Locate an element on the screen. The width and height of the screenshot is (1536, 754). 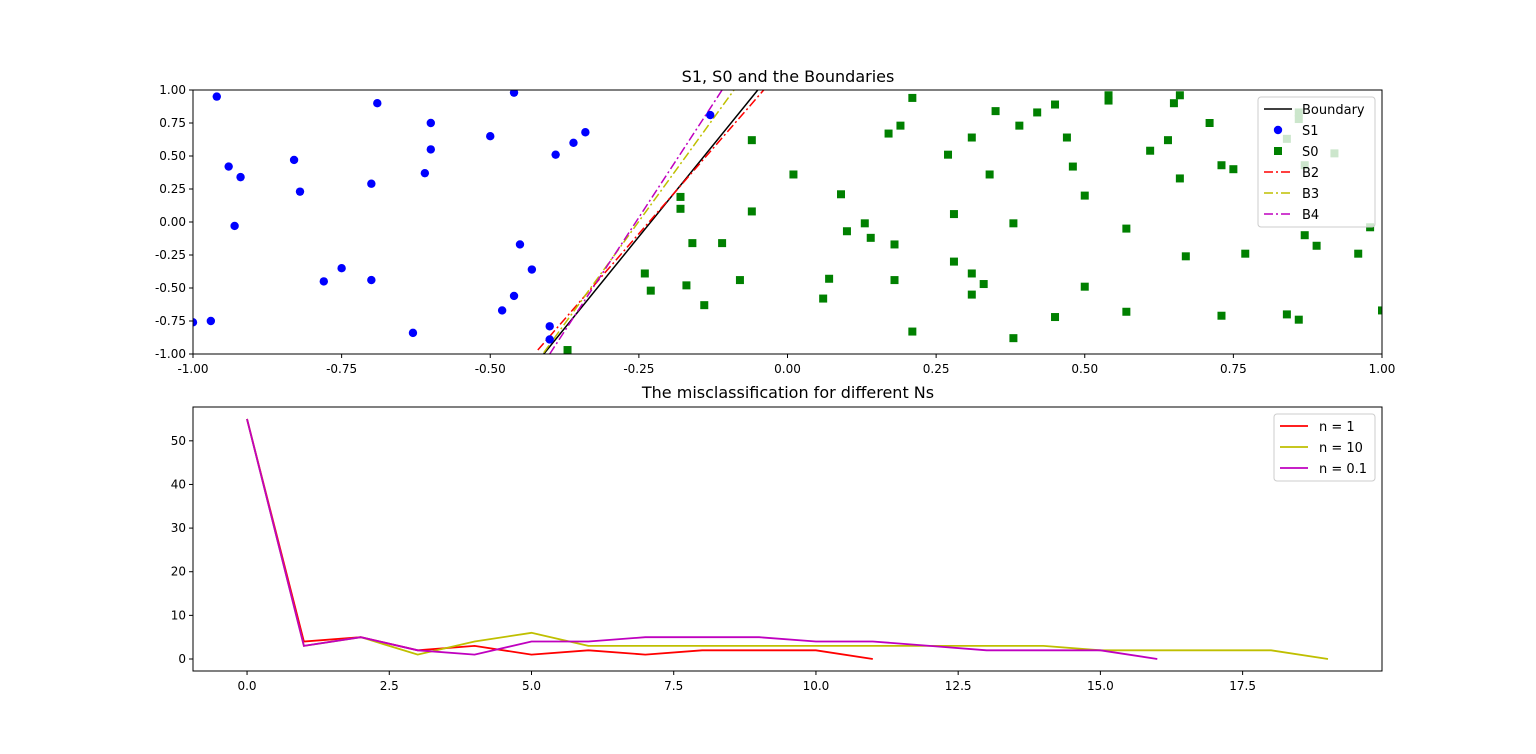
x-tick-label: 0.50 is located at coordinates (1084, 369).